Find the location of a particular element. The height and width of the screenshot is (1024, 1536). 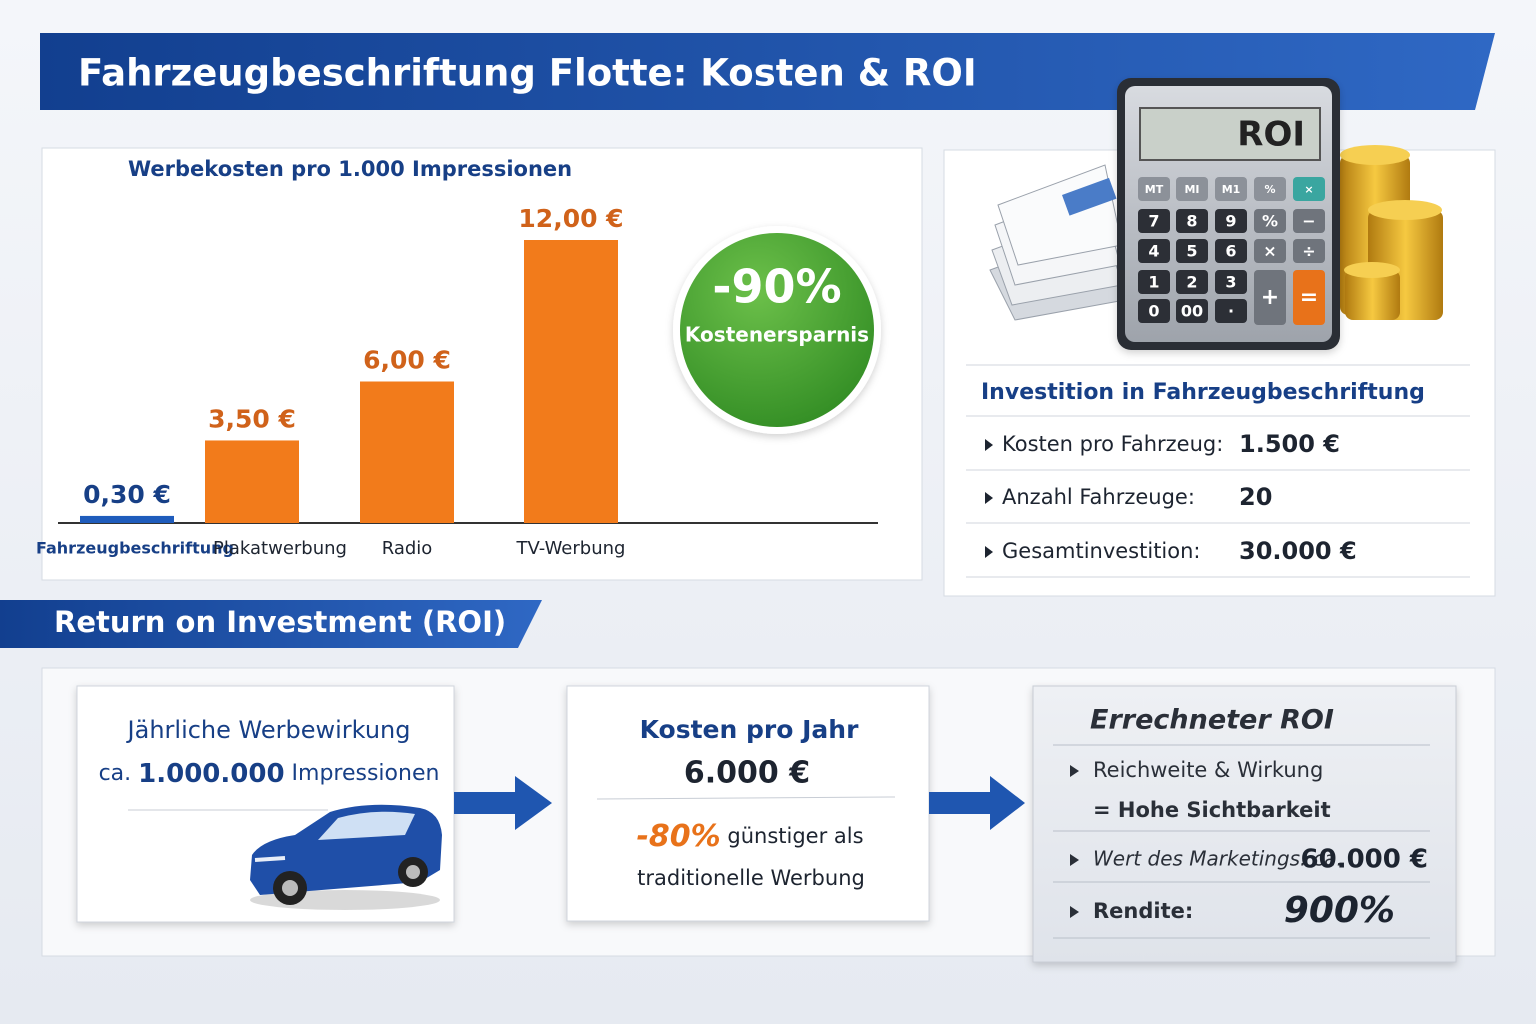

investment-title: Investition in Fahrzeugbeschriftung is located at coordinates (1203, 392).